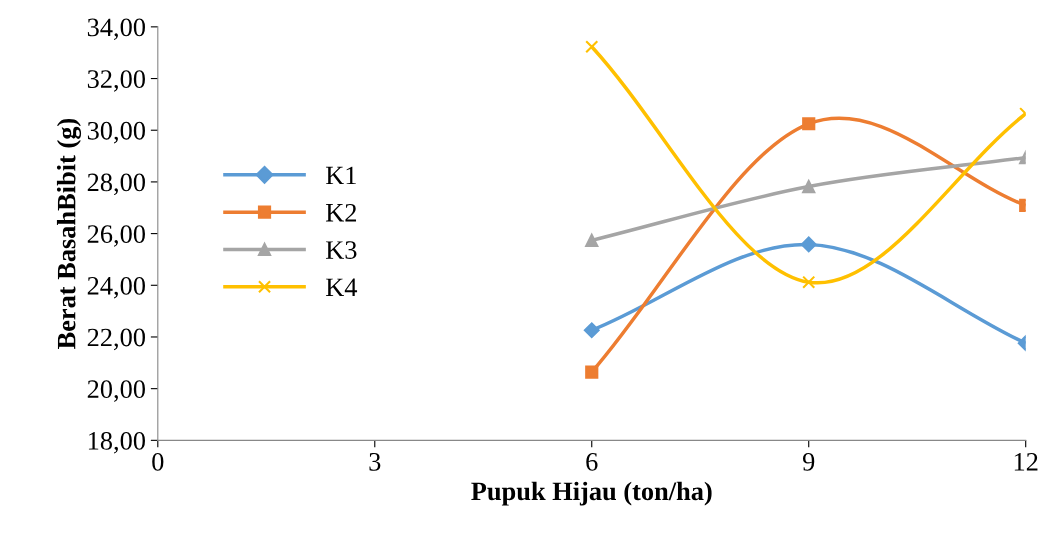  What do you see at coordinates (341, 287) in the screenshot?
I see `legend-label: K4` at bounding box center [341, 287].